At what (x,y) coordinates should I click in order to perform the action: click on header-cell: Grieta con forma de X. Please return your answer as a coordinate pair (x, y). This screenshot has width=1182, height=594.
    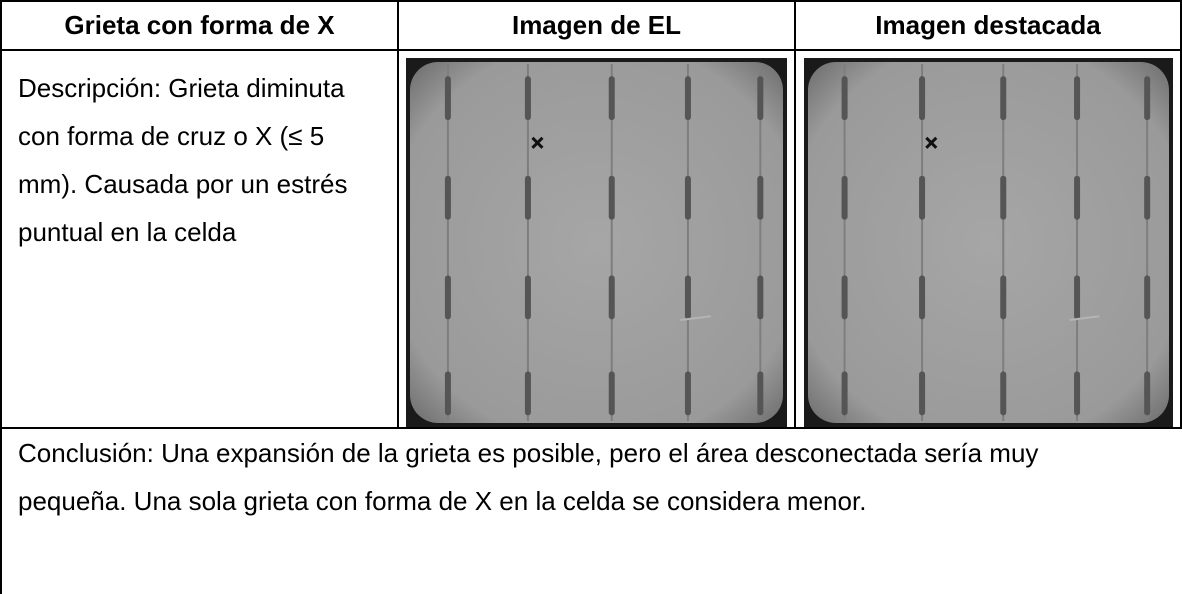
    Looking at the image, I should click on (199, 25).